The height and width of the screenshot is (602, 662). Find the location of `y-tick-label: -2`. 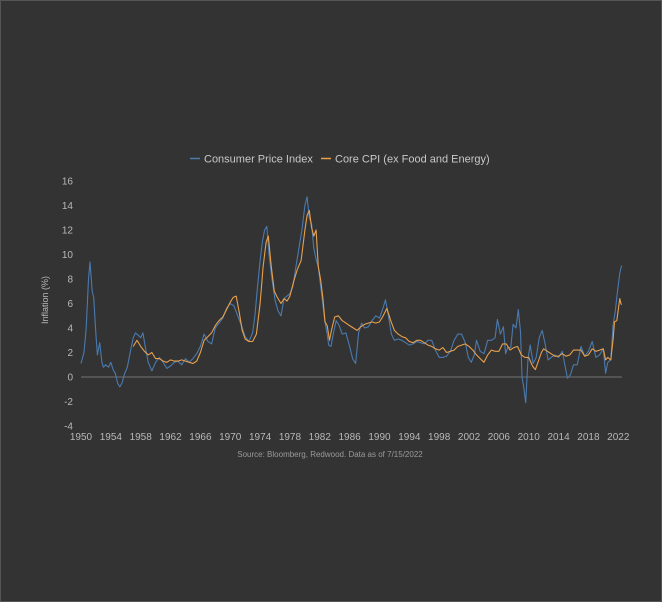

y-tick-label: -2 is located at coordinates (68, 402).